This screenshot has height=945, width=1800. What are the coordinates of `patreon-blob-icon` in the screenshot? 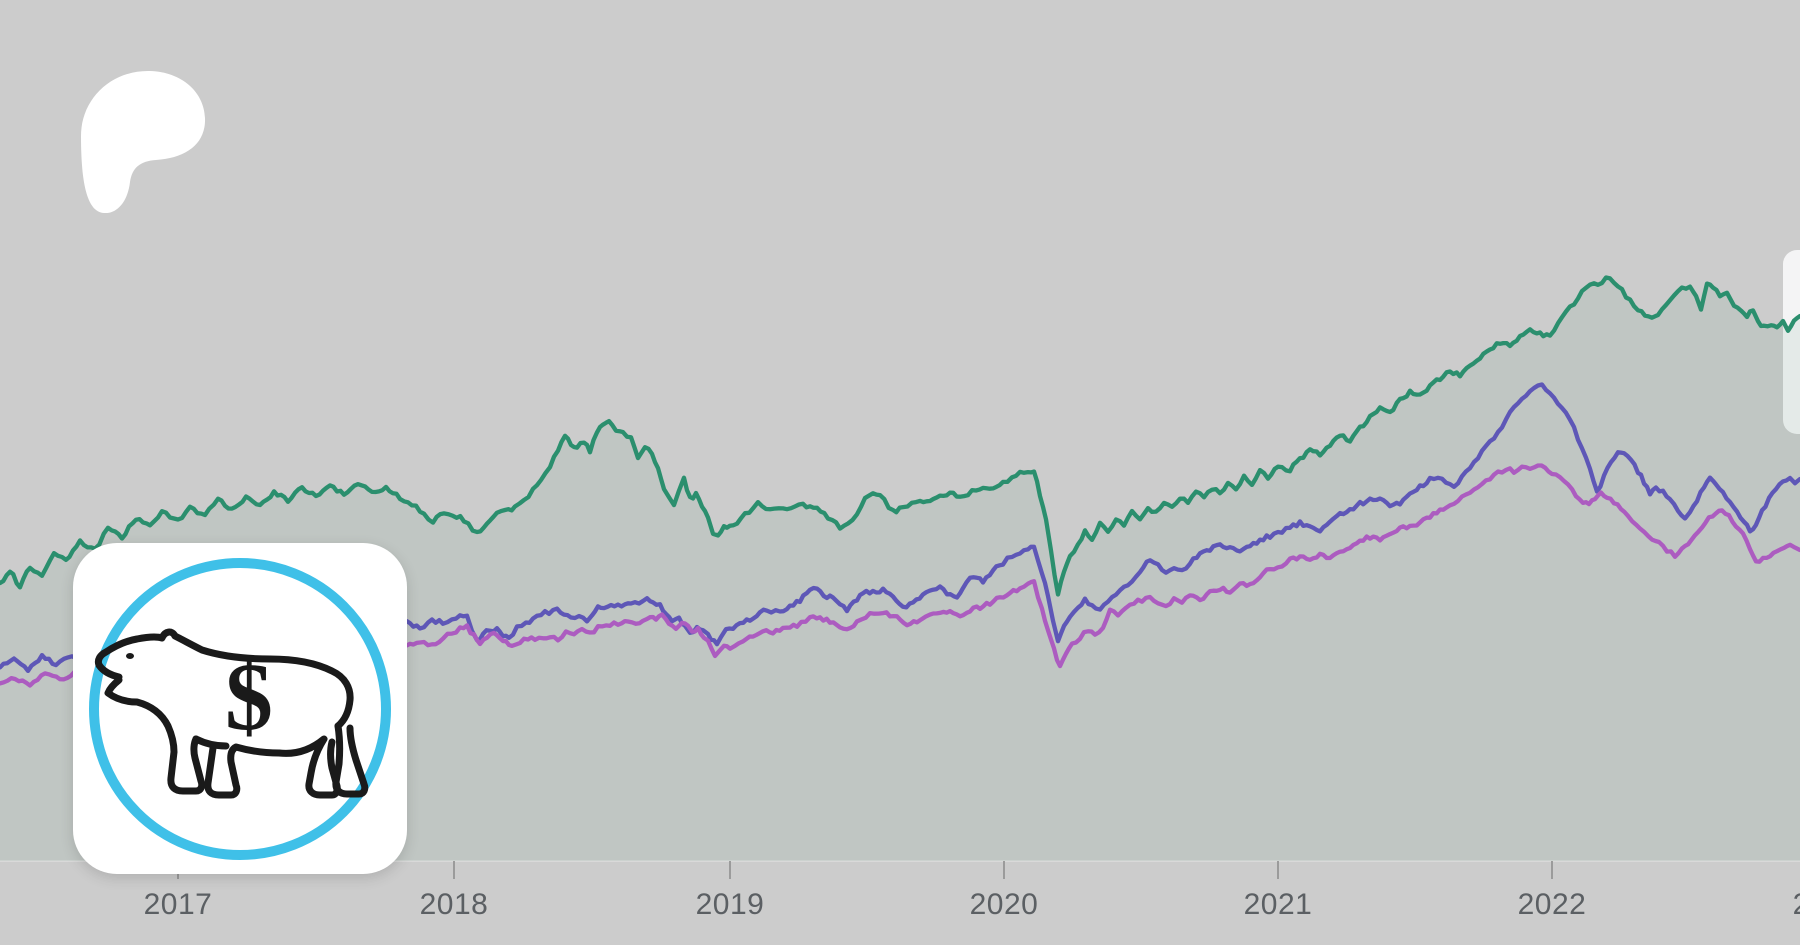 It's located at (143, 142).